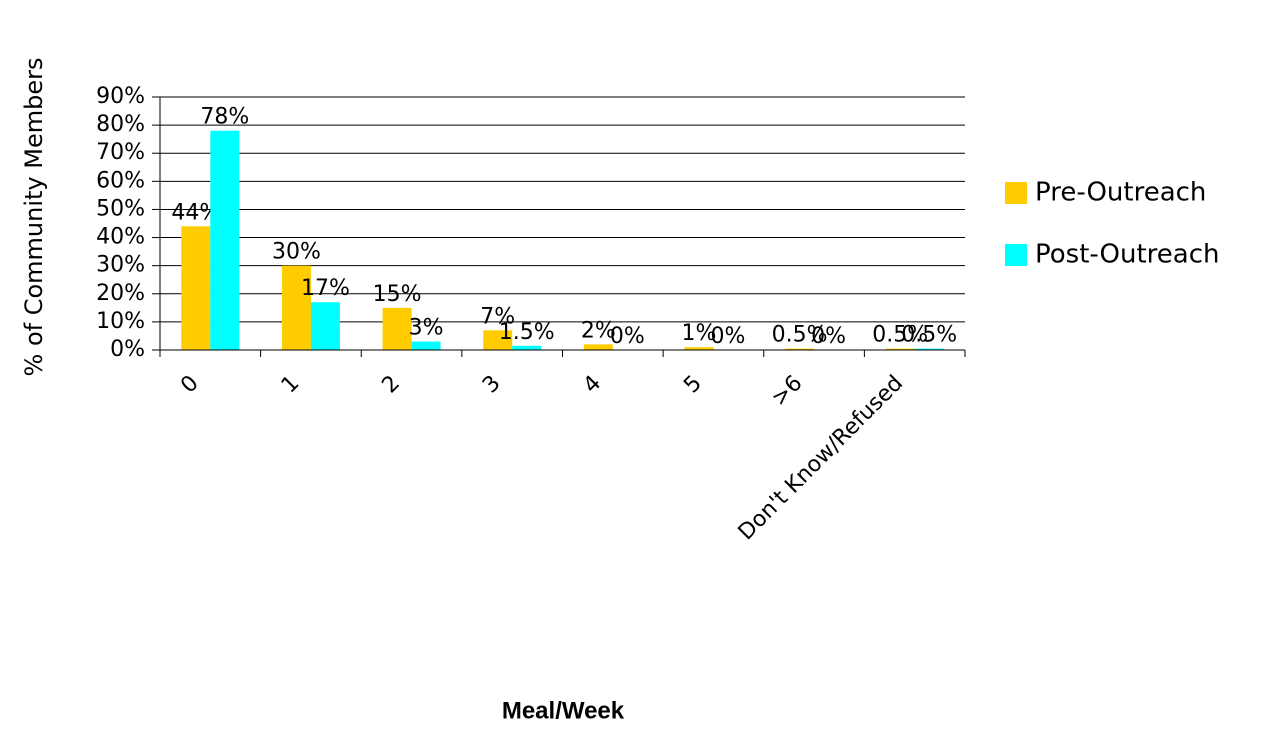 The height and width of the screenshot is (729, 1283). What do you see at coordinates (698, 333) in the screenshot?
I see `value-label: 1%` at bounding box center [698, 333].